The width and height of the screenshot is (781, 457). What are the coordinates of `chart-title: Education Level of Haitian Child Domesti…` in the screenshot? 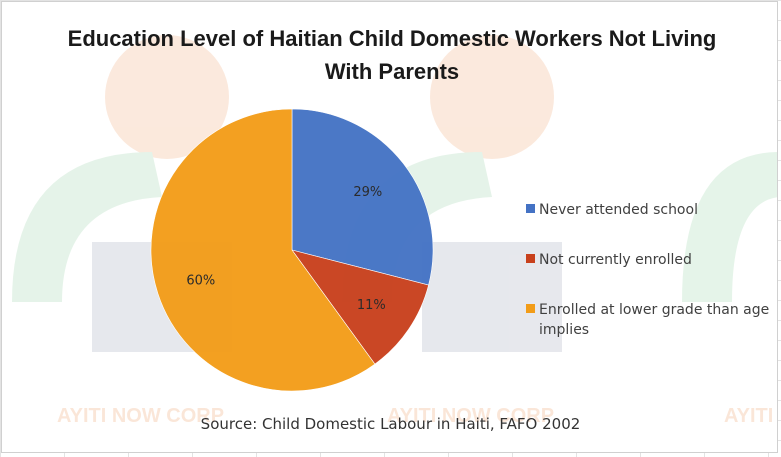 It's located at (392, 55).